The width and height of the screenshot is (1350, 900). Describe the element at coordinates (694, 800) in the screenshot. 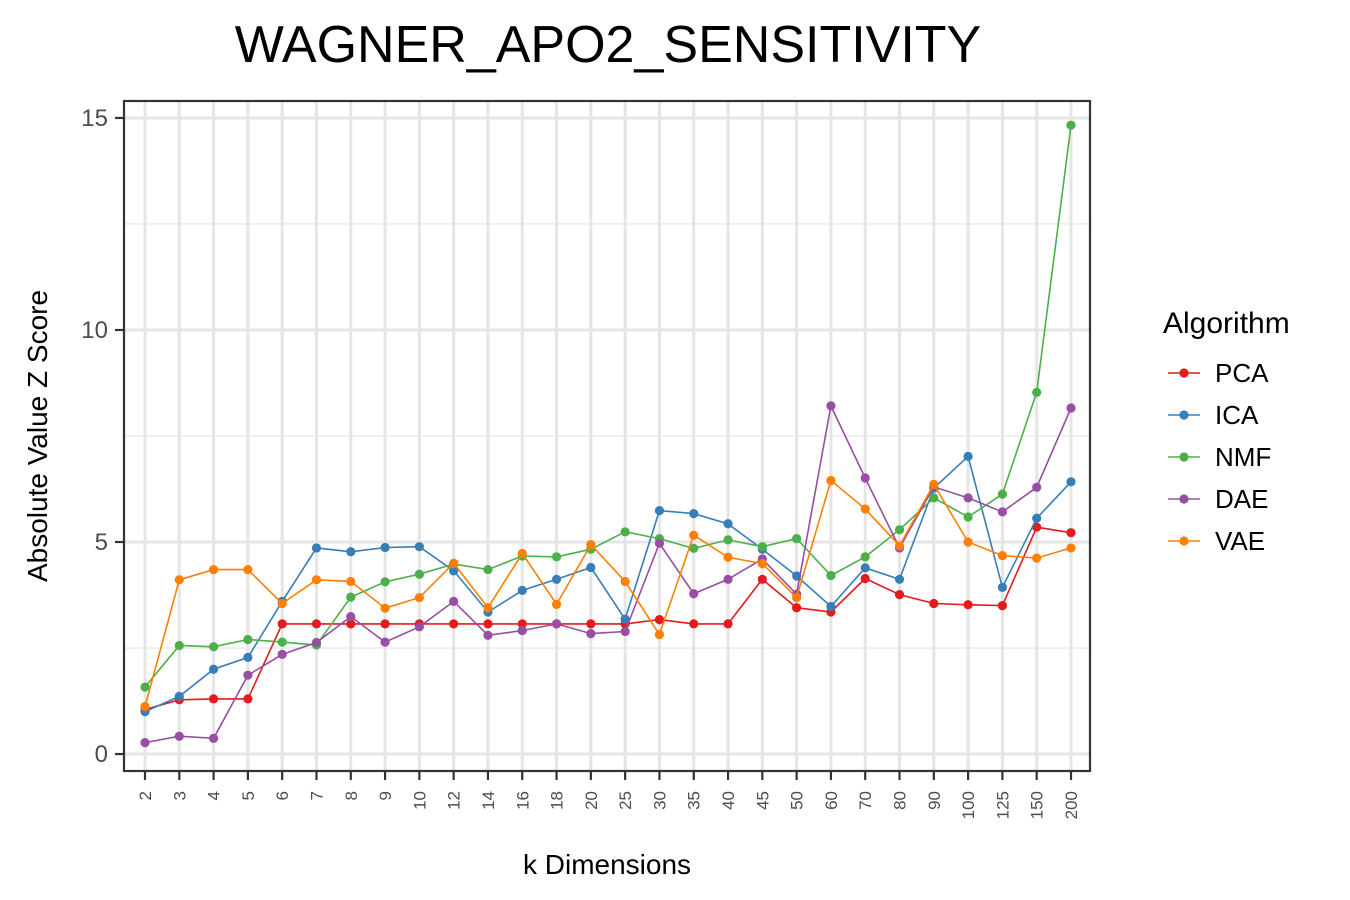

I see `x-tick-label: 35` at that location.